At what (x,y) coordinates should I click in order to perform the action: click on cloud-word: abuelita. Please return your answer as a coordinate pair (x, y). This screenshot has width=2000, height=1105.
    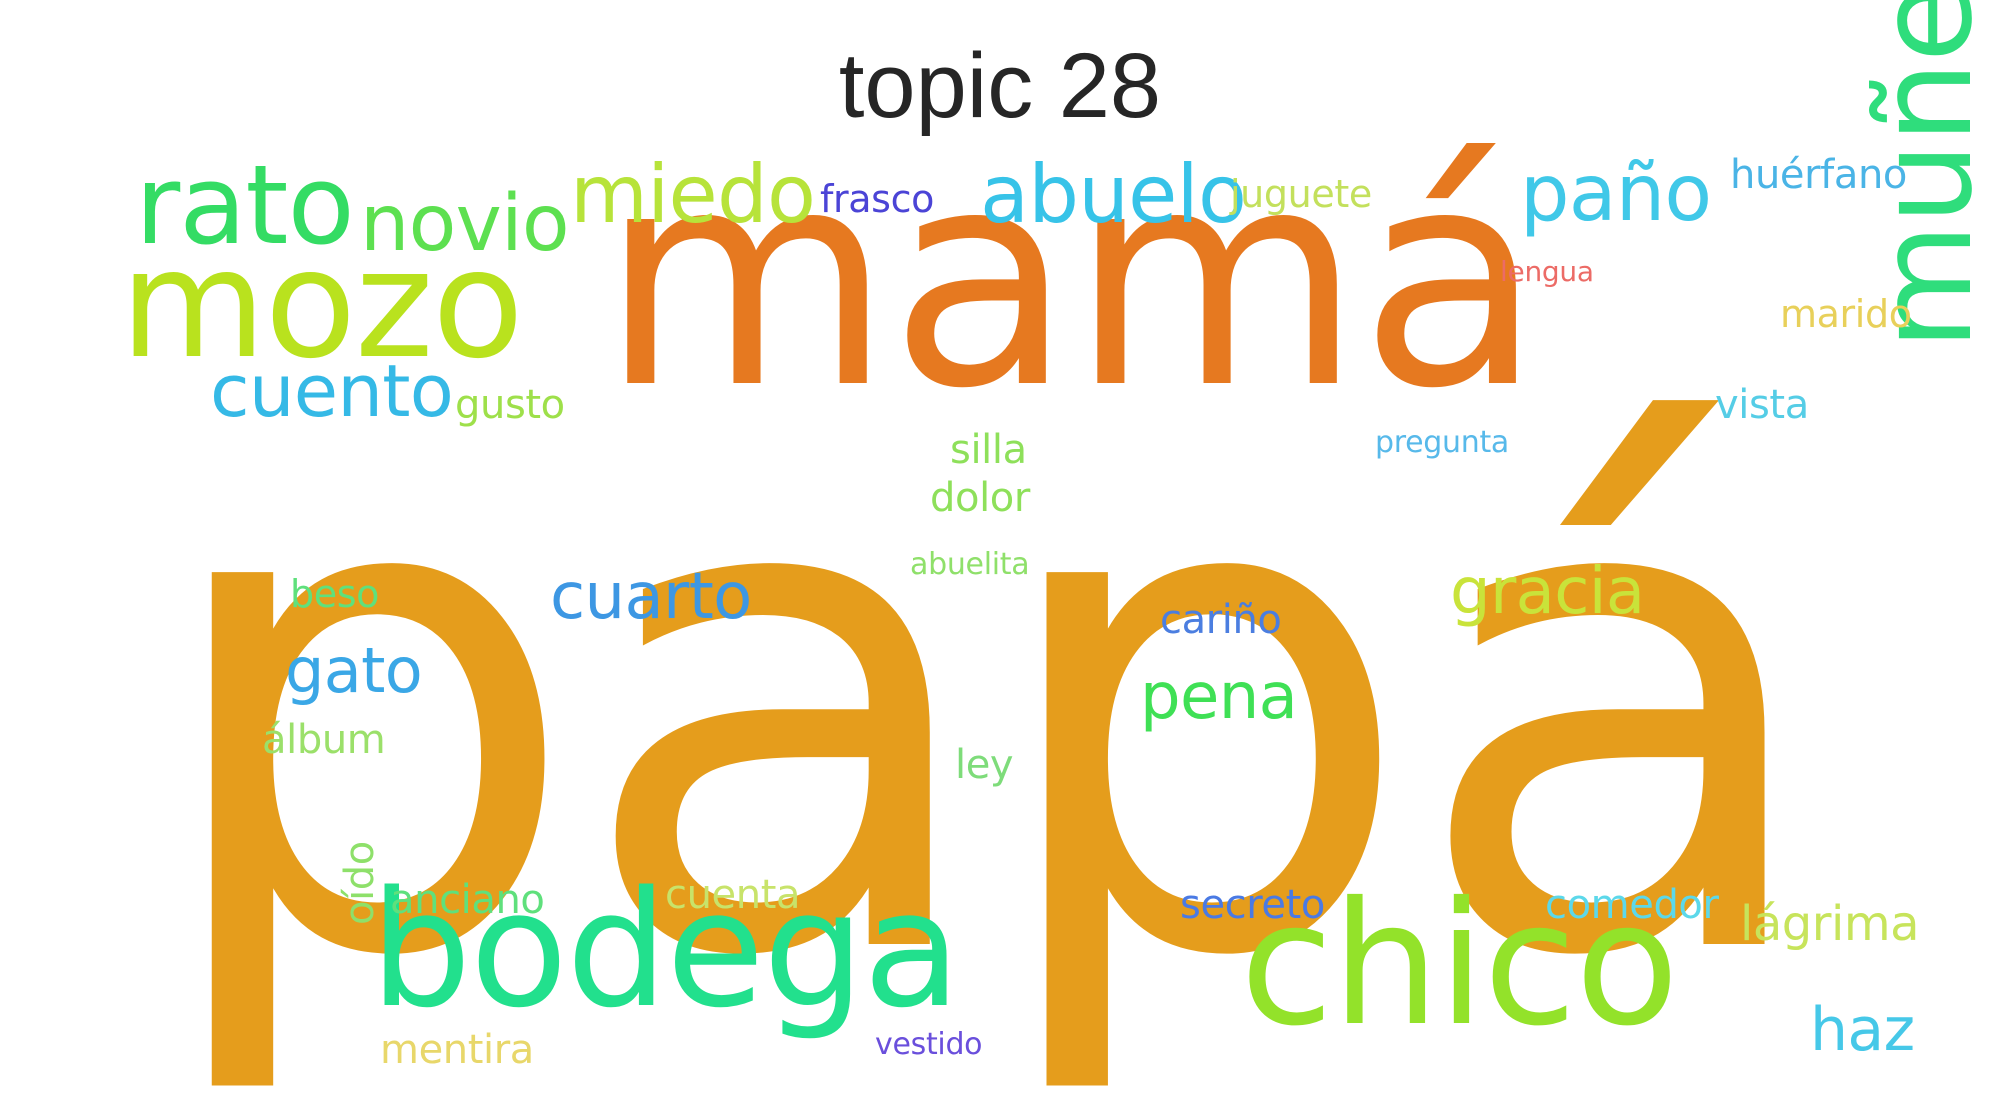
    Looking at the image, I should click on (970, 564).